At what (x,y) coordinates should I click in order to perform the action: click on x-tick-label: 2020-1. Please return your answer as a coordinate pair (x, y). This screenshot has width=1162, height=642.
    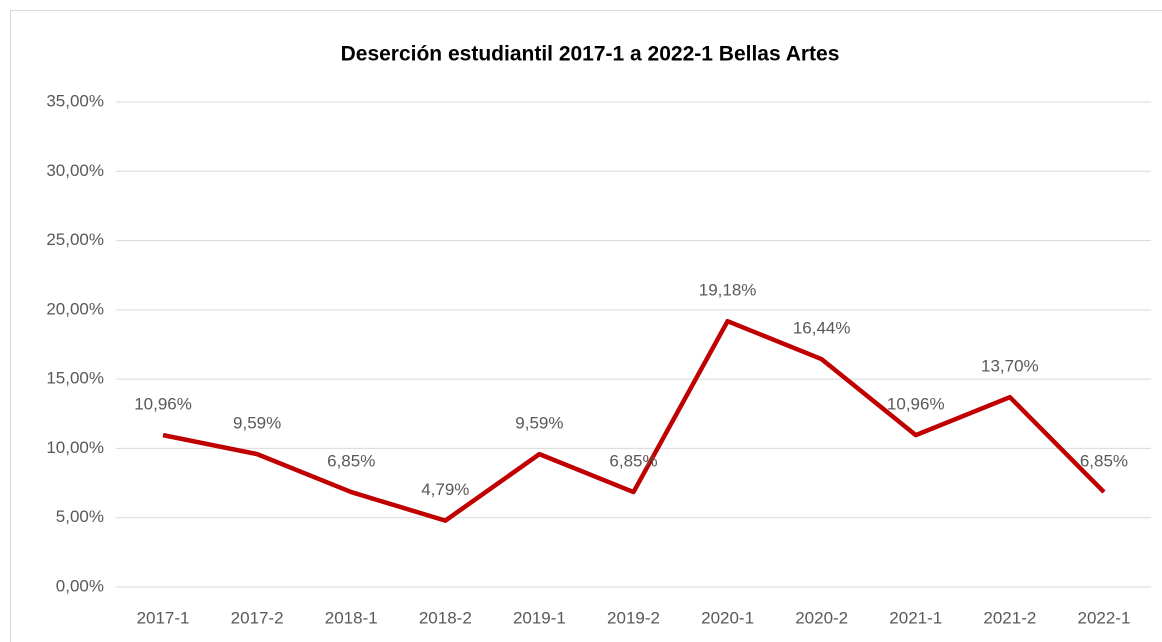
    Looking at the image, I should click on (727, 617).